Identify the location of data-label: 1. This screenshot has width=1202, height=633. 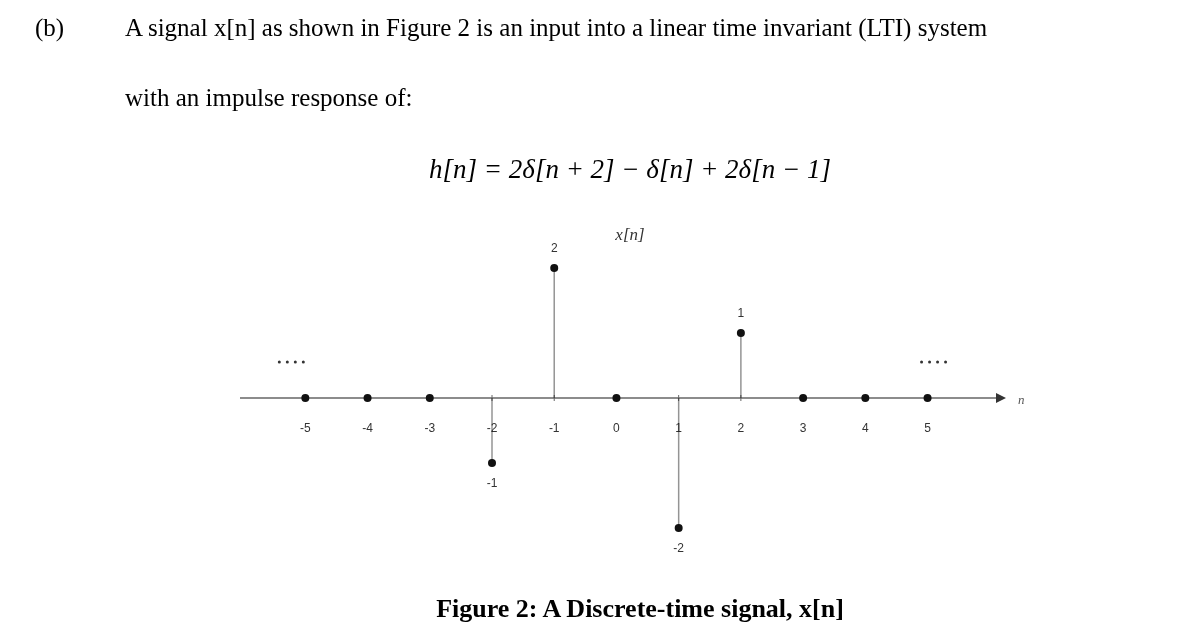
(741, 313).